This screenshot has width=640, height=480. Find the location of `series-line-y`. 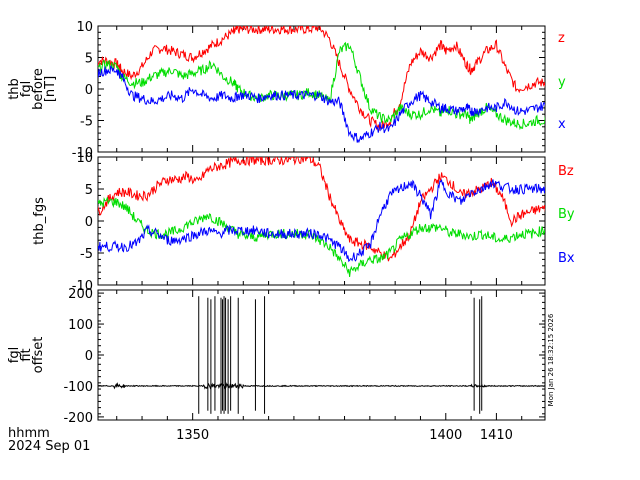

series-line-y is located at coordinates (321, 86).